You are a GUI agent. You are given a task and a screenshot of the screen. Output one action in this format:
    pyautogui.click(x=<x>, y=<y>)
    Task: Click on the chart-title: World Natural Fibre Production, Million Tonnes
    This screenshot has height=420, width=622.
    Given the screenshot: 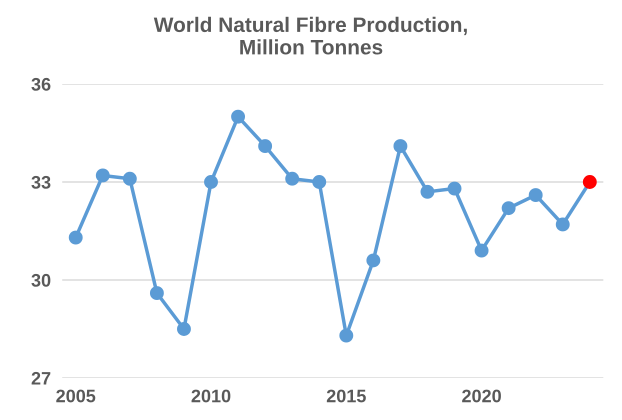 What is the action you would take?
    pyautogui.click(x=310, y=35)
    